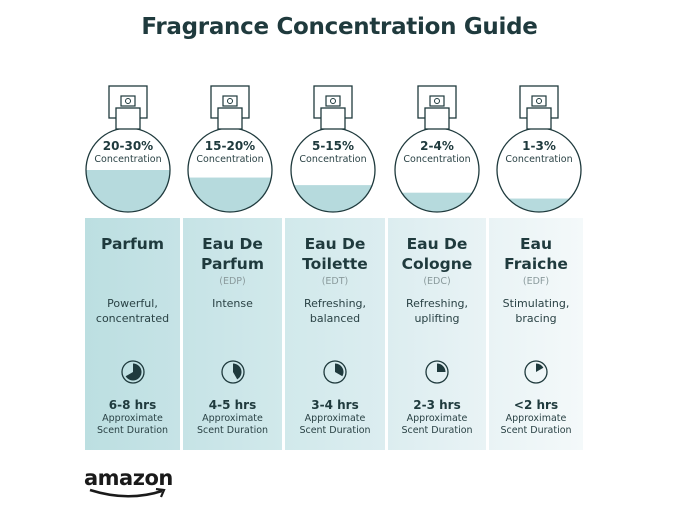 The height and width of the screenshot is (518, 679). I want to click on duration-value: 6-8 hrs, so click(132, 405).